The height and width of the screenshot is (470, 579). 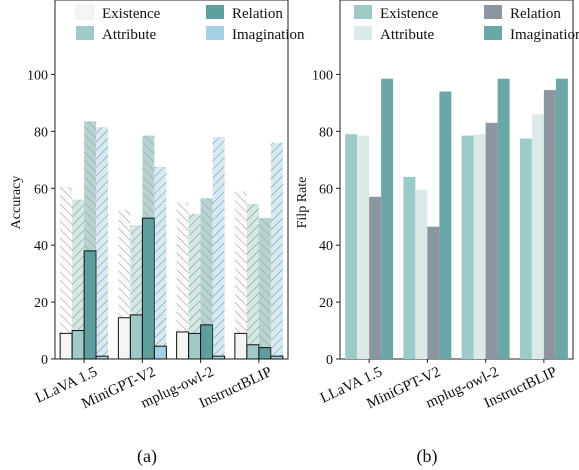 I want to click on panel-label: (a), so click(x=147, y=456).